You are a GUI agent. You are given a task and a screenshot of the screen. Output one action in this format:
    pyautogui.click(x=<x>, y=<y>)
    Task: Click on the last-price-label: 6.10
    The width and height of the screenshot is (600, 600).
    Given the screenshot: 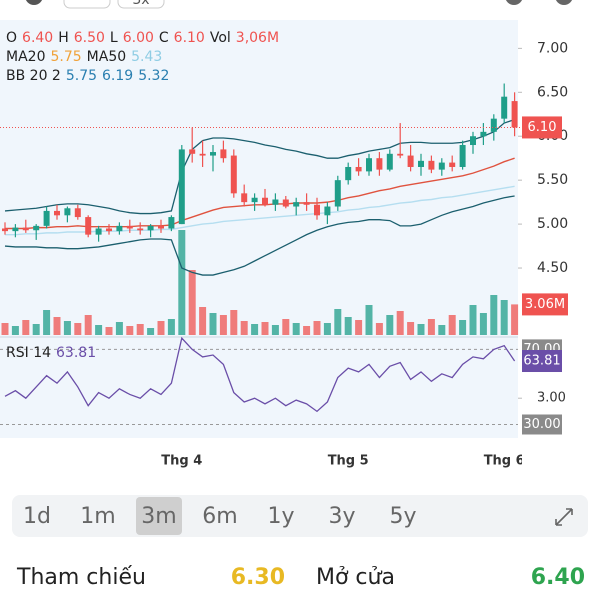 What is the action you would take?
    pyautogui.click(x=542, y=127)
    